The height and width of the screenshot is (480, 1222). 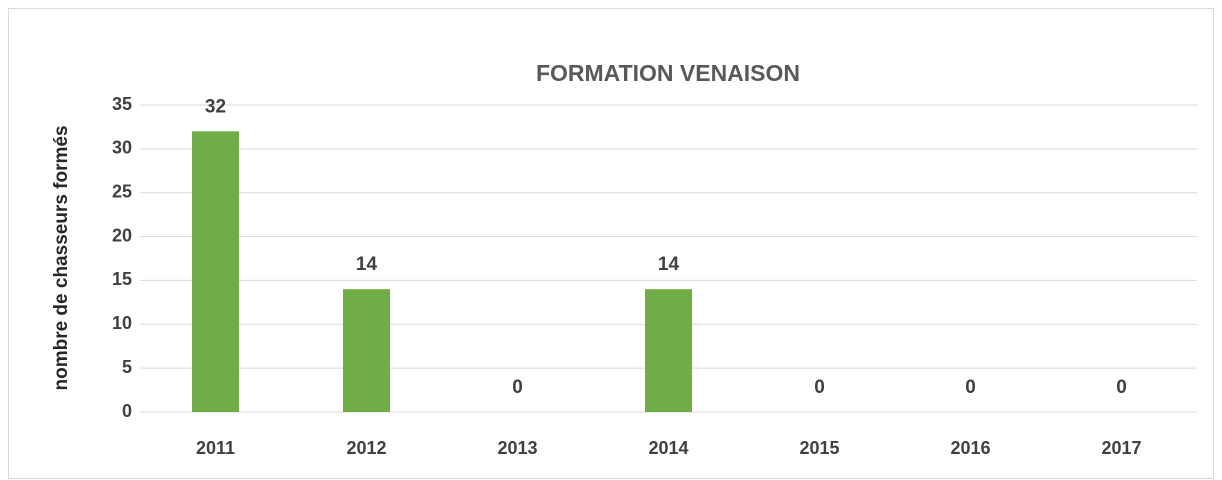 What do you see at coordinates (122, 104) in the screenshot?
I see `y-tick-label: 35` at bounding box center [122, 104].